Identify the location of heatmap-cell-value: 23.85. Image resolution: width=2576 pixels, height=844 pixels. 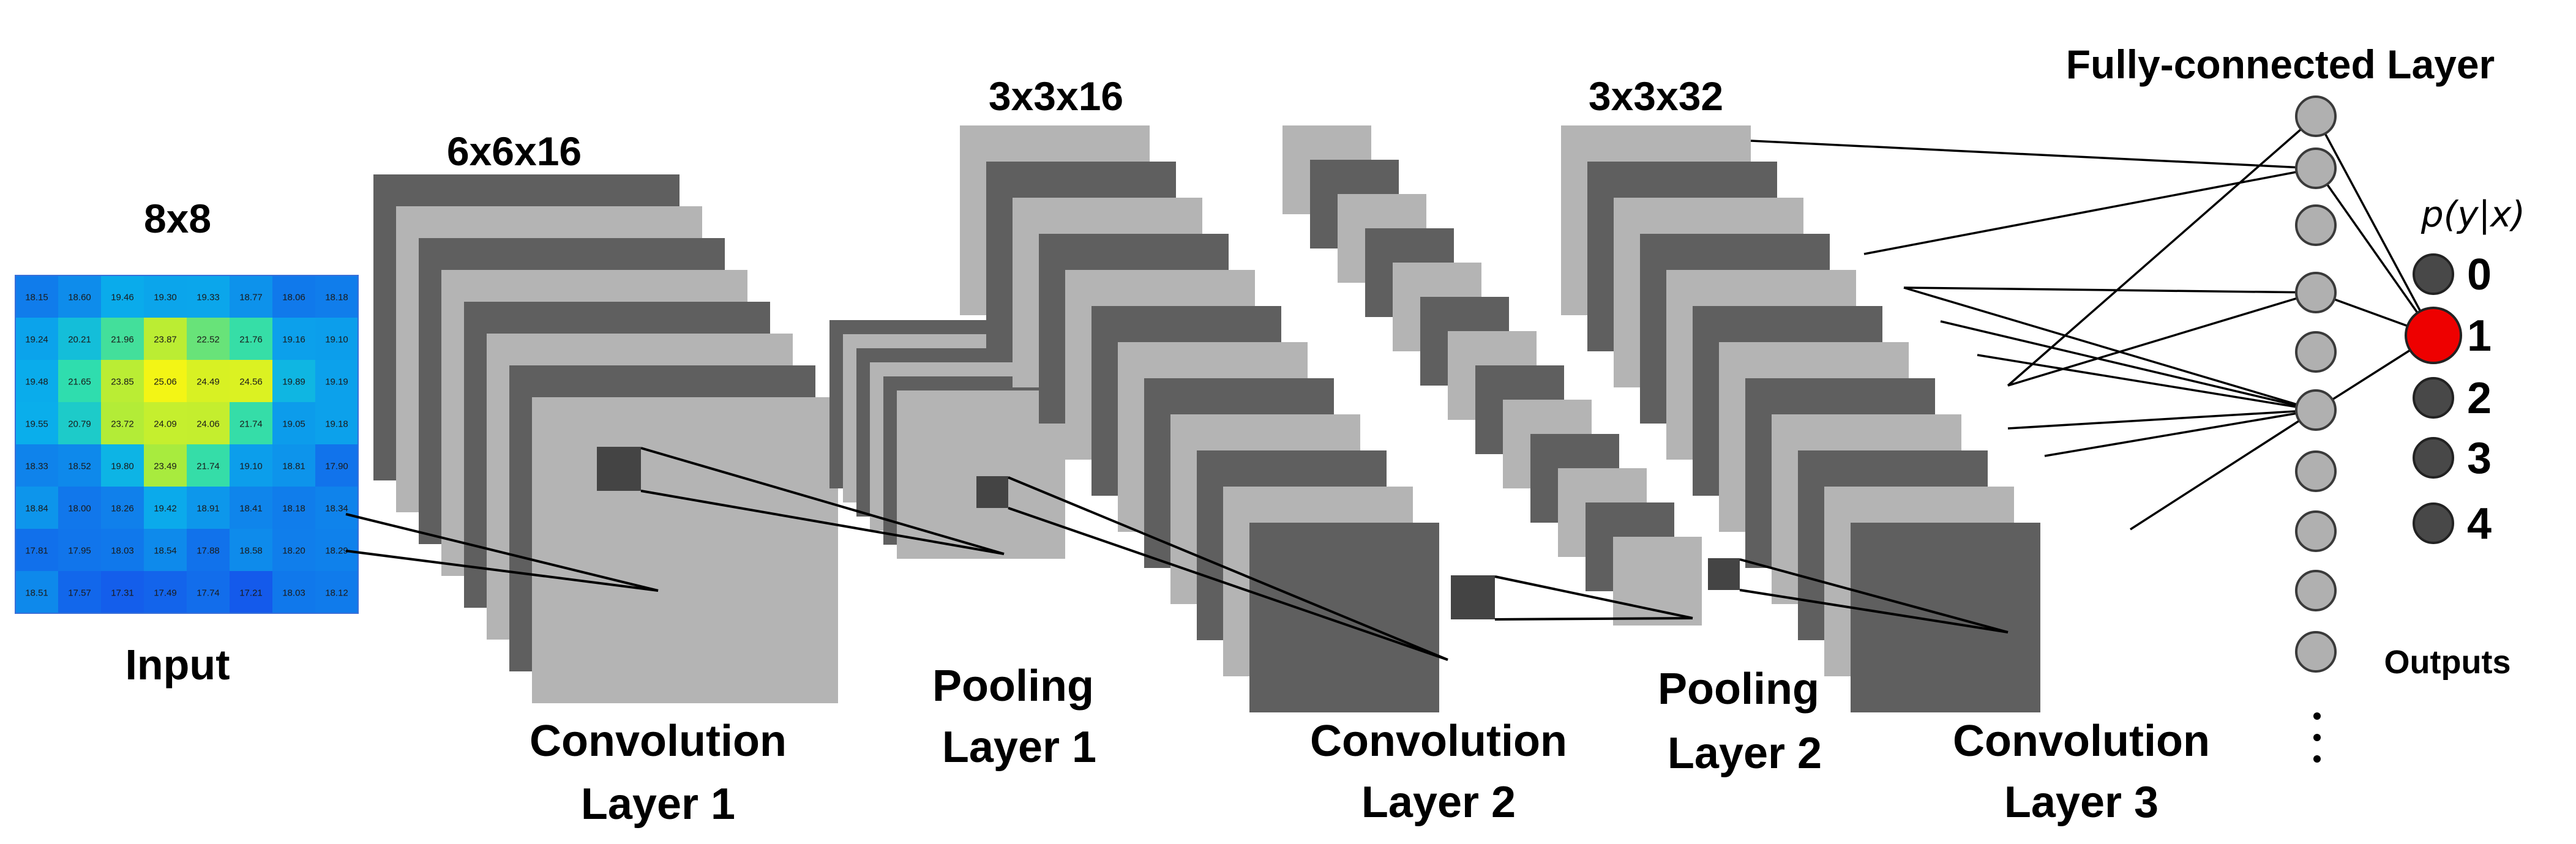
(123, 382).